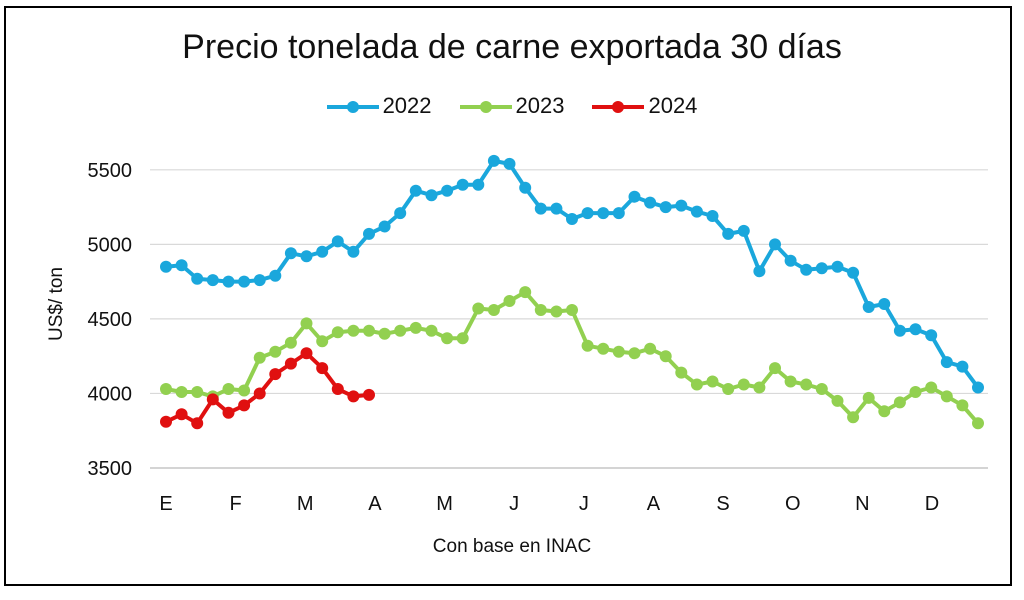 The width and height of the screenshot is (1024, 600). What do you see at coordinates (793, 504) in the screenshot?
I see `x-tick-label-9: O` at bounding box center [793, 504].